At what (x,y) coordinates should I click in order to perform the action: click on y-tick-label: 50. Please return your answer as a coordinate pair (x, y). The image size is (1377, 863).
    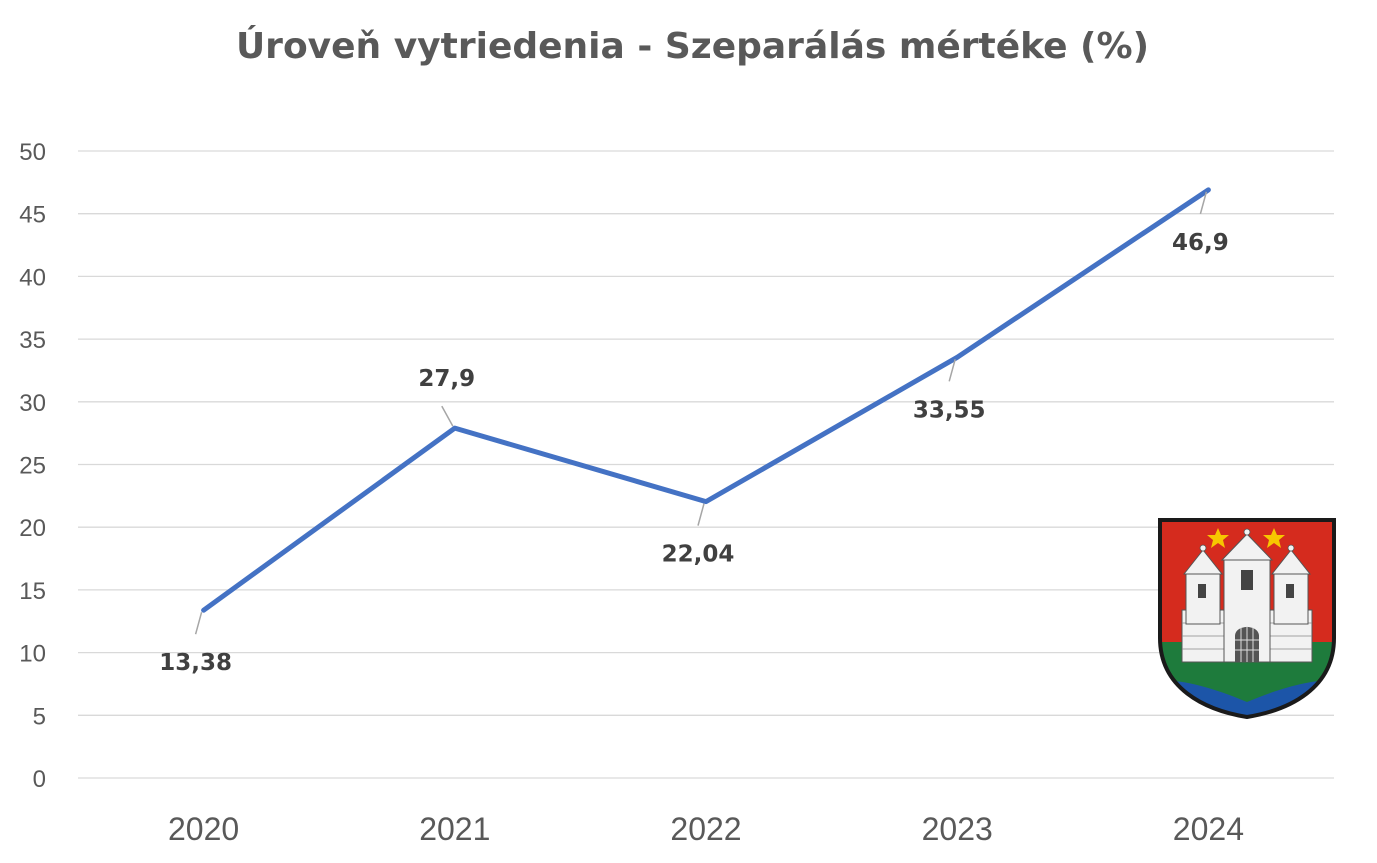
    Looking at the image, I should click on (32, 152).